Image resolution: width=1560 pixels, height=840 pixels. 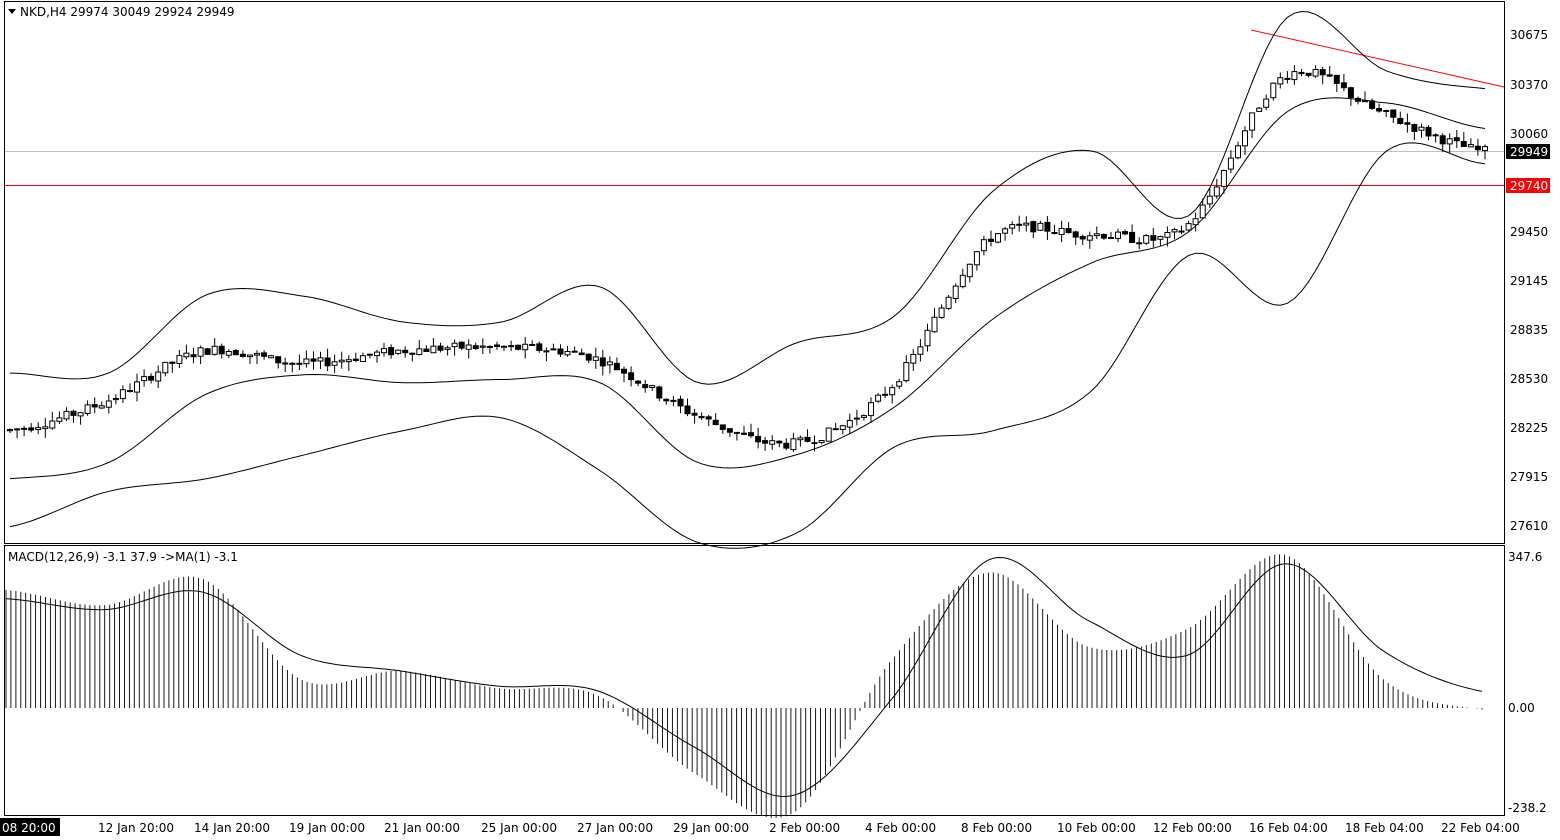 What do you see at coordinates (804, 828) in the screenshot?
I see `time-label: 2 Feb 00:00` at bounding box center [804, 828].